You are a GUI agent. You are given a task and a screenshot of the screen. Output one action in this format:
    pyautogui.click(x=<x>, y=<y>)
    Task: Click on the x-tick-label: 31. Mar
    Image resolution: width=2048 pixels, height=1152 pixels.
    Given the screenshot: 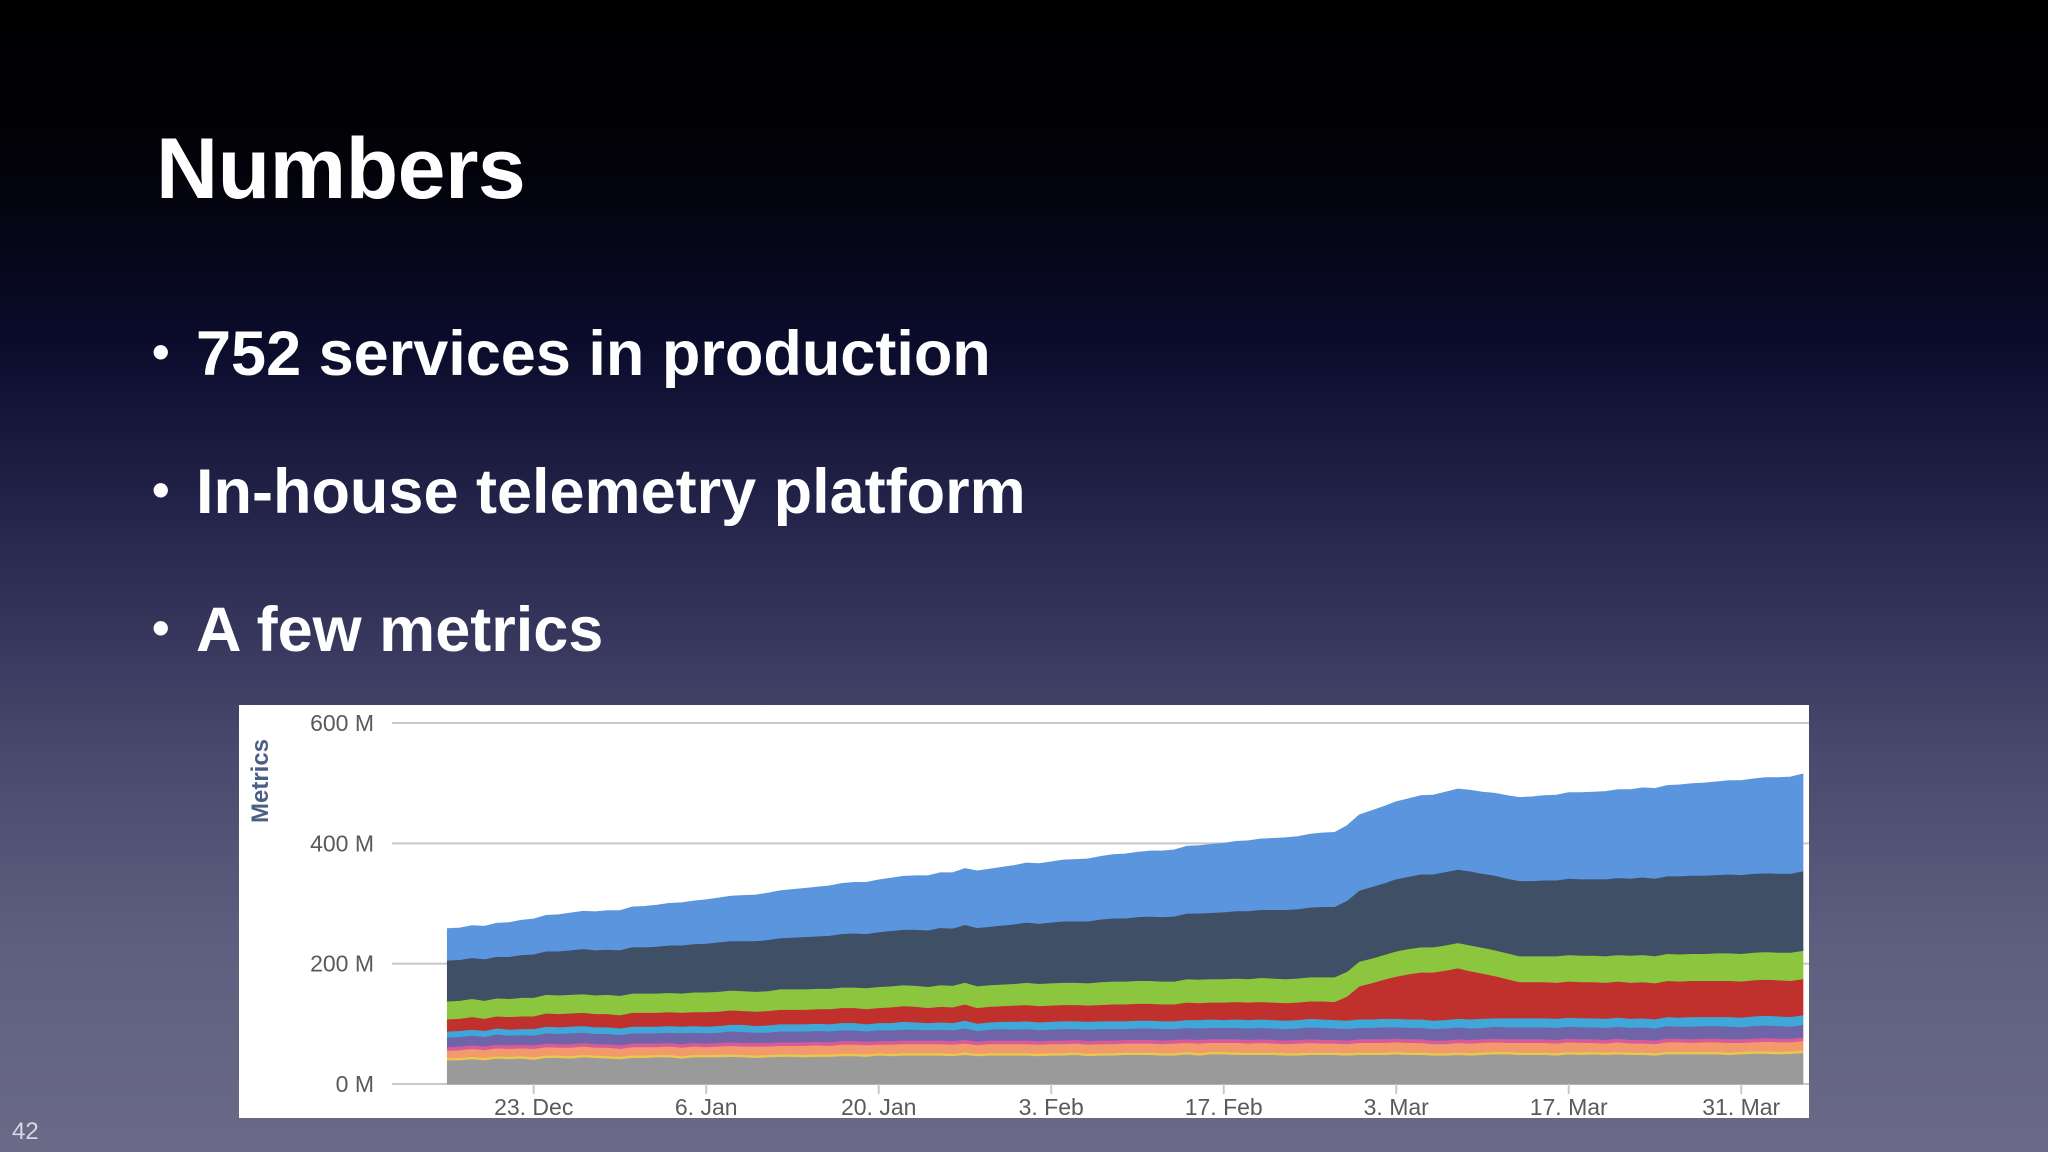 What is the action you would take?
    pyautogui.click(x=1741, y=1106)
    